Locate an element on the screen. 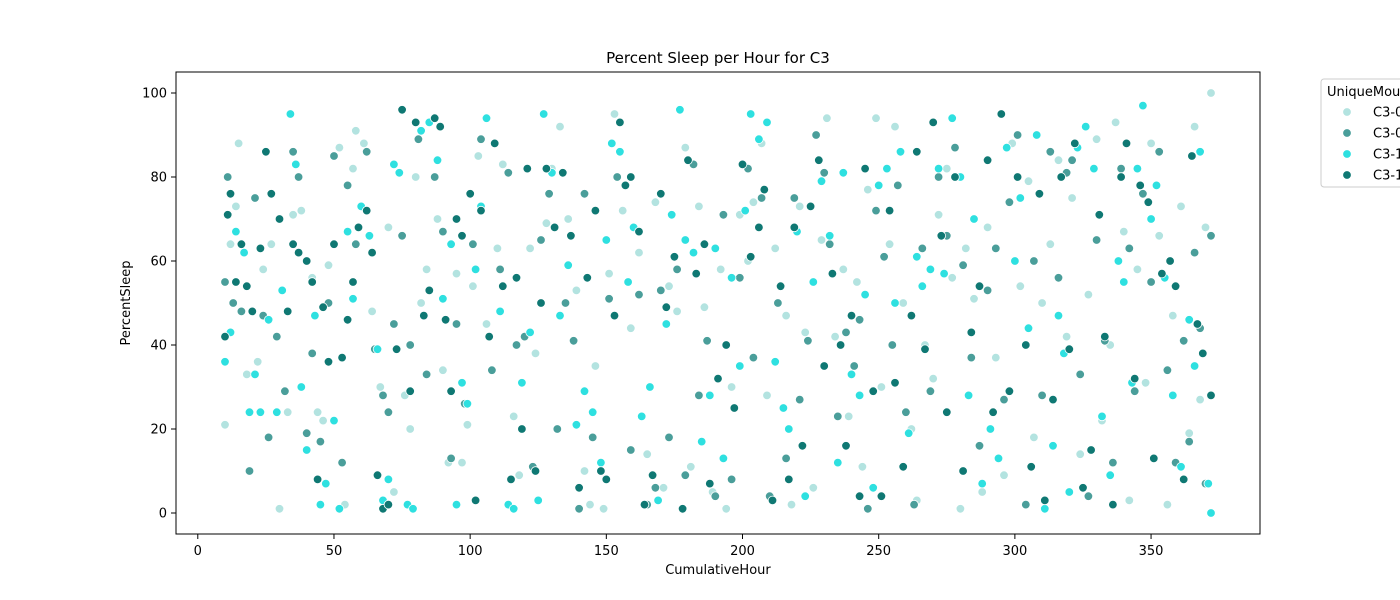  legend-label: C3-1 is located at coordinates (1386, 155).